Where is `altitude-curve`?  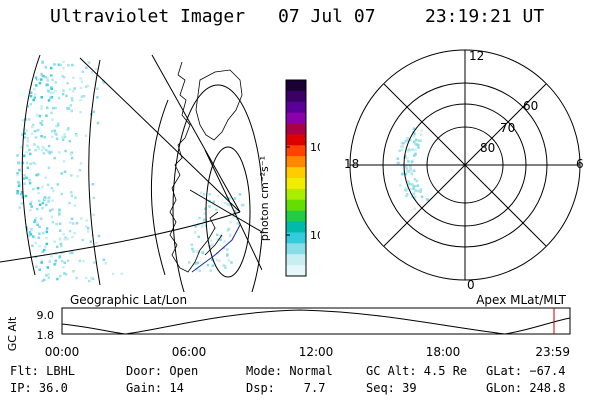 altitude-curve is located at coordinates (316, 322).